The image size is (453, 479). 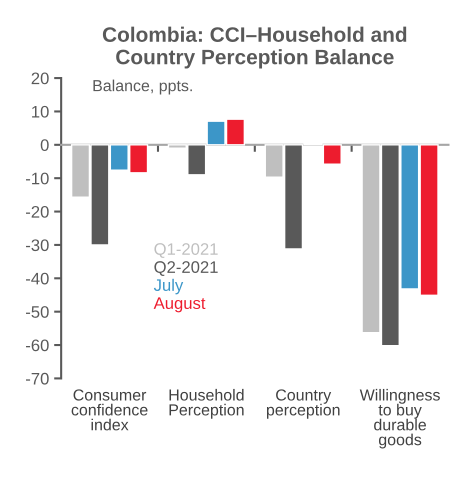 I want to click on y-tick-label: -50, so click(x=37, y=312).